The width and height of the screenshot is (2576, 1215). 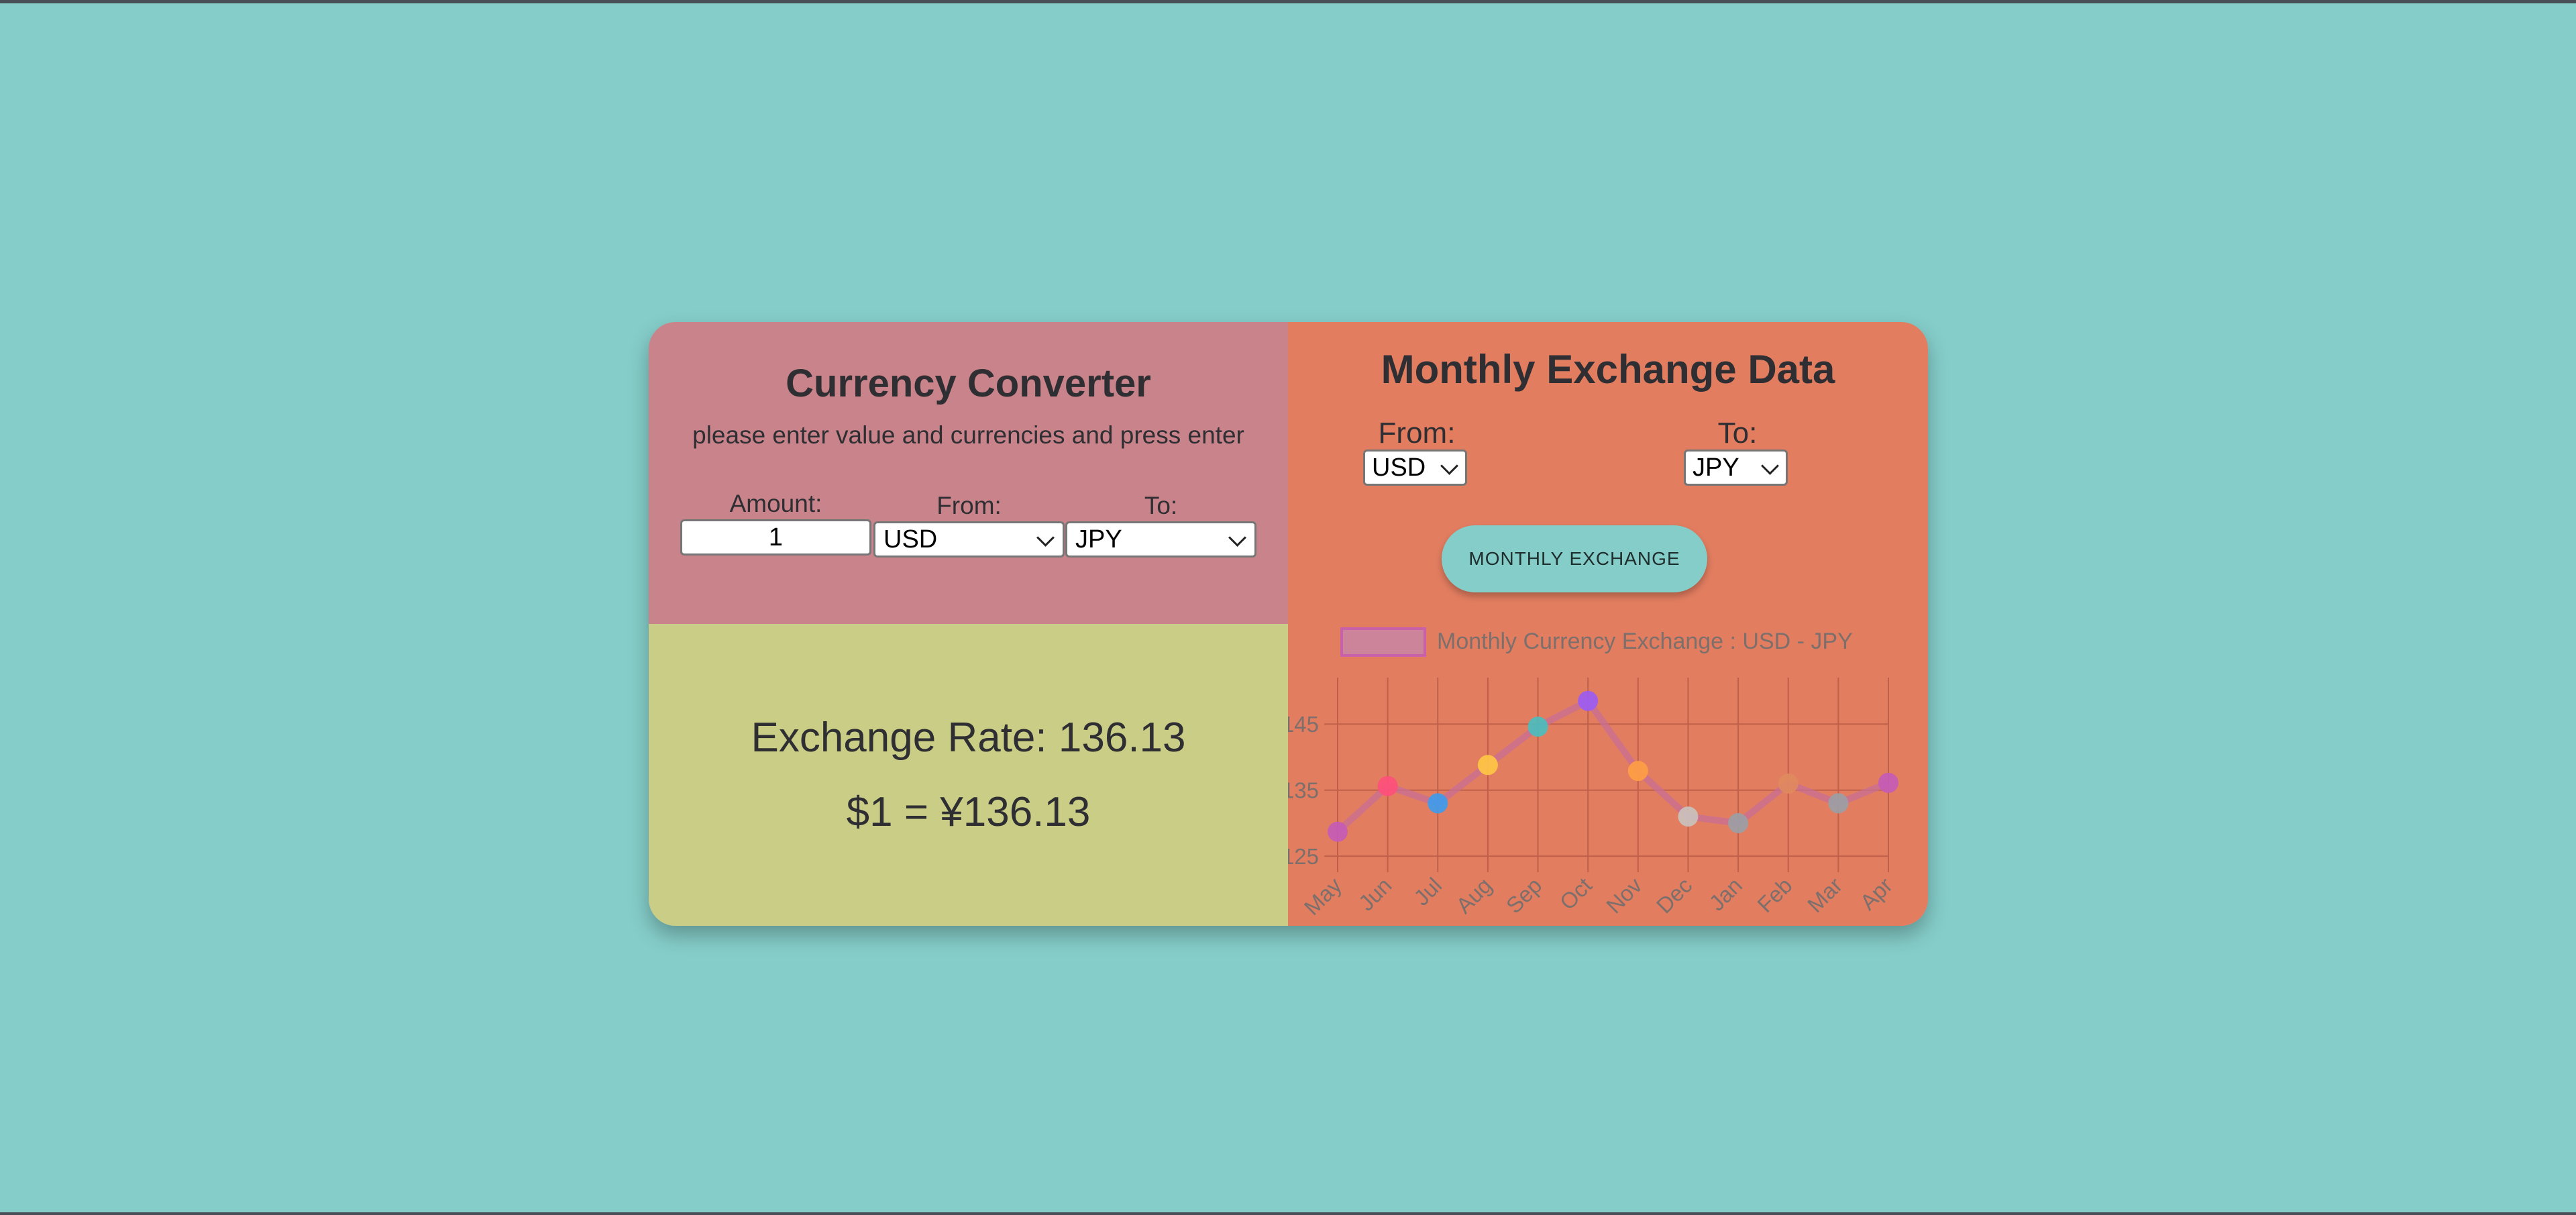 I want to click on monthly-to-label: To:, so click(x=1737, y=433).